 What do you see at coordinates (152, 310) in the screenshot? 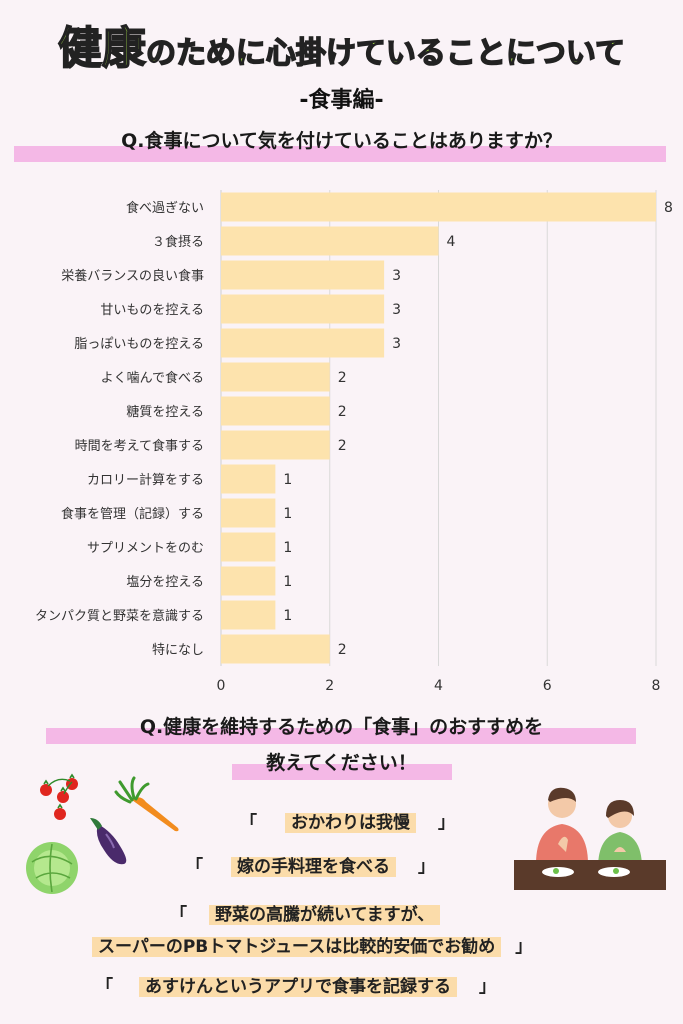
I see `category-label: 甘いものを控える` at bounding box center [152, 310].